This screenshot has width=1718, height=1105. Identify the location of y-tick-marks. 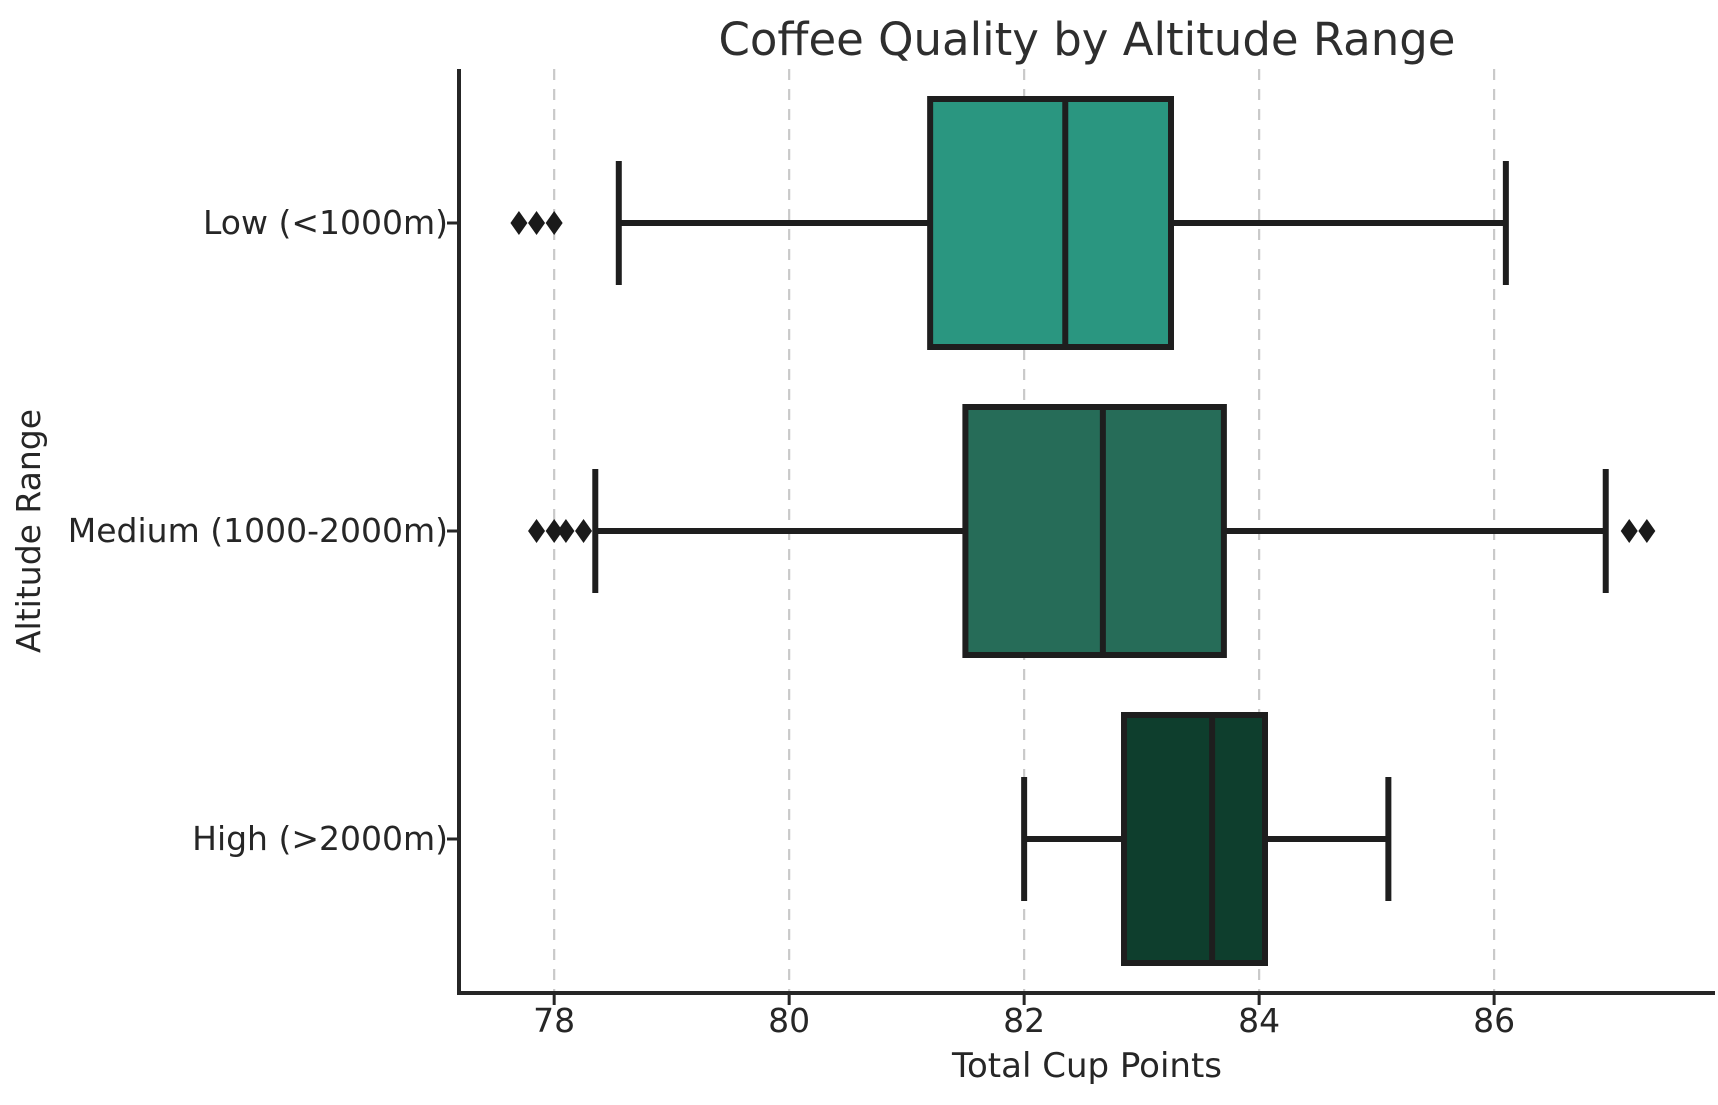
(453, 531).